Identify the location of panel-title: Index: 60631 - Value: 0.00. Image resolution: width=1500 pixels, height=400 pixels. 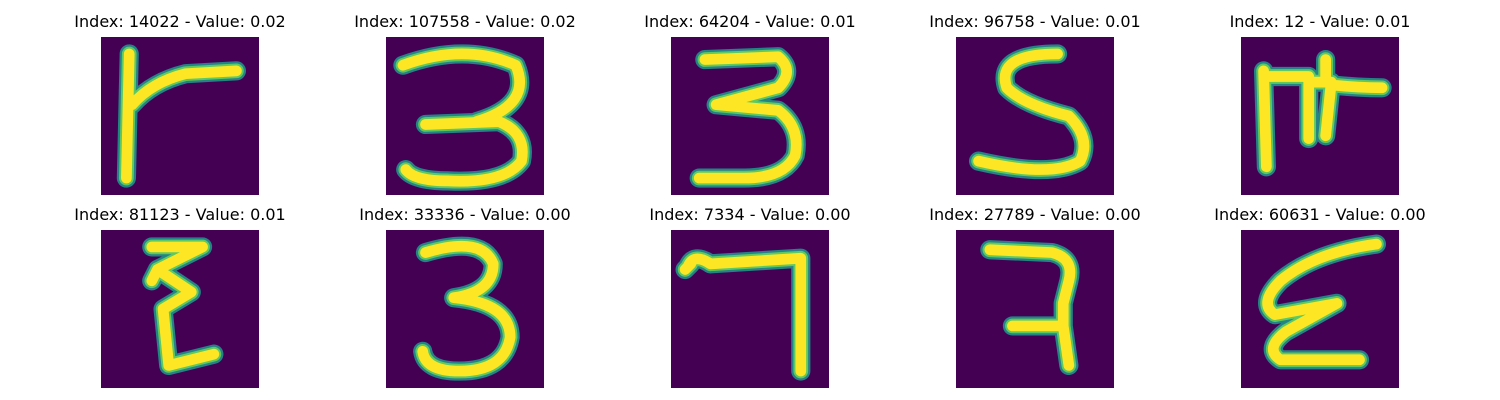
(1320, 214).